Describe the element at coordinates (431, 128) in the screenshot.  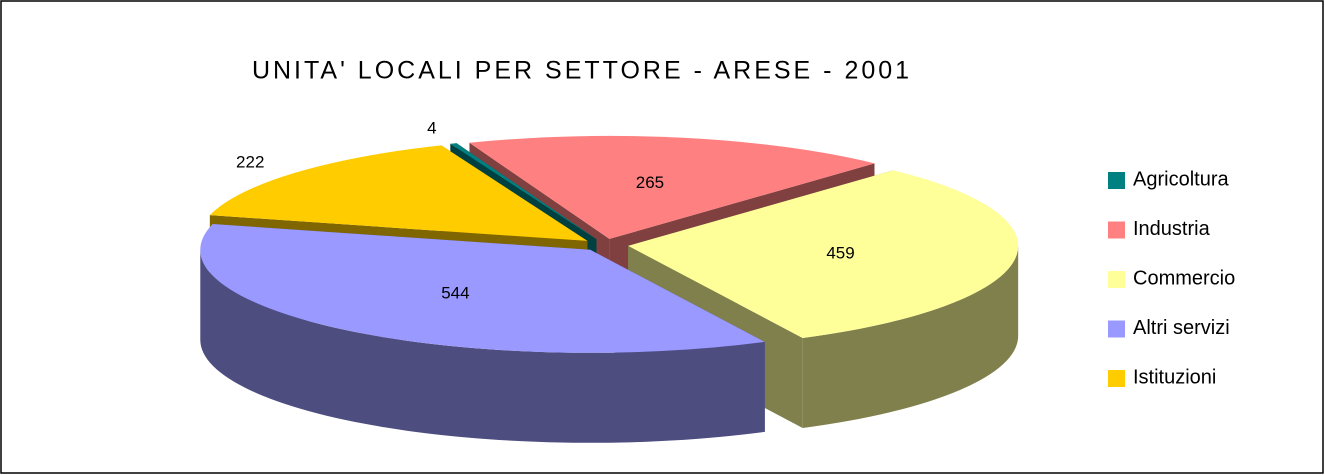
I see `value-label: 4` at that location.